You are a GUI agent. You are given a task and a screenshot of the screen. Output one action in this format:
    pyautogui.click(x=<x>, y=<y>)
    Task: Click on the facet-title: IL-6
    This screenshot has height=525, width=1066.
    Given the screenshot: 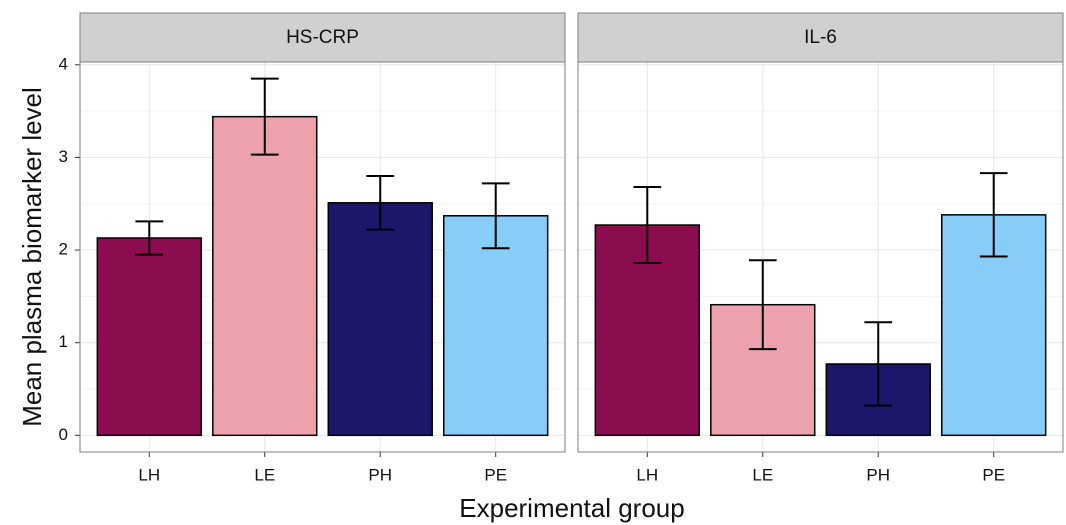 What is the action you would take?
    pyautogui.click(x=820, y=37)
    